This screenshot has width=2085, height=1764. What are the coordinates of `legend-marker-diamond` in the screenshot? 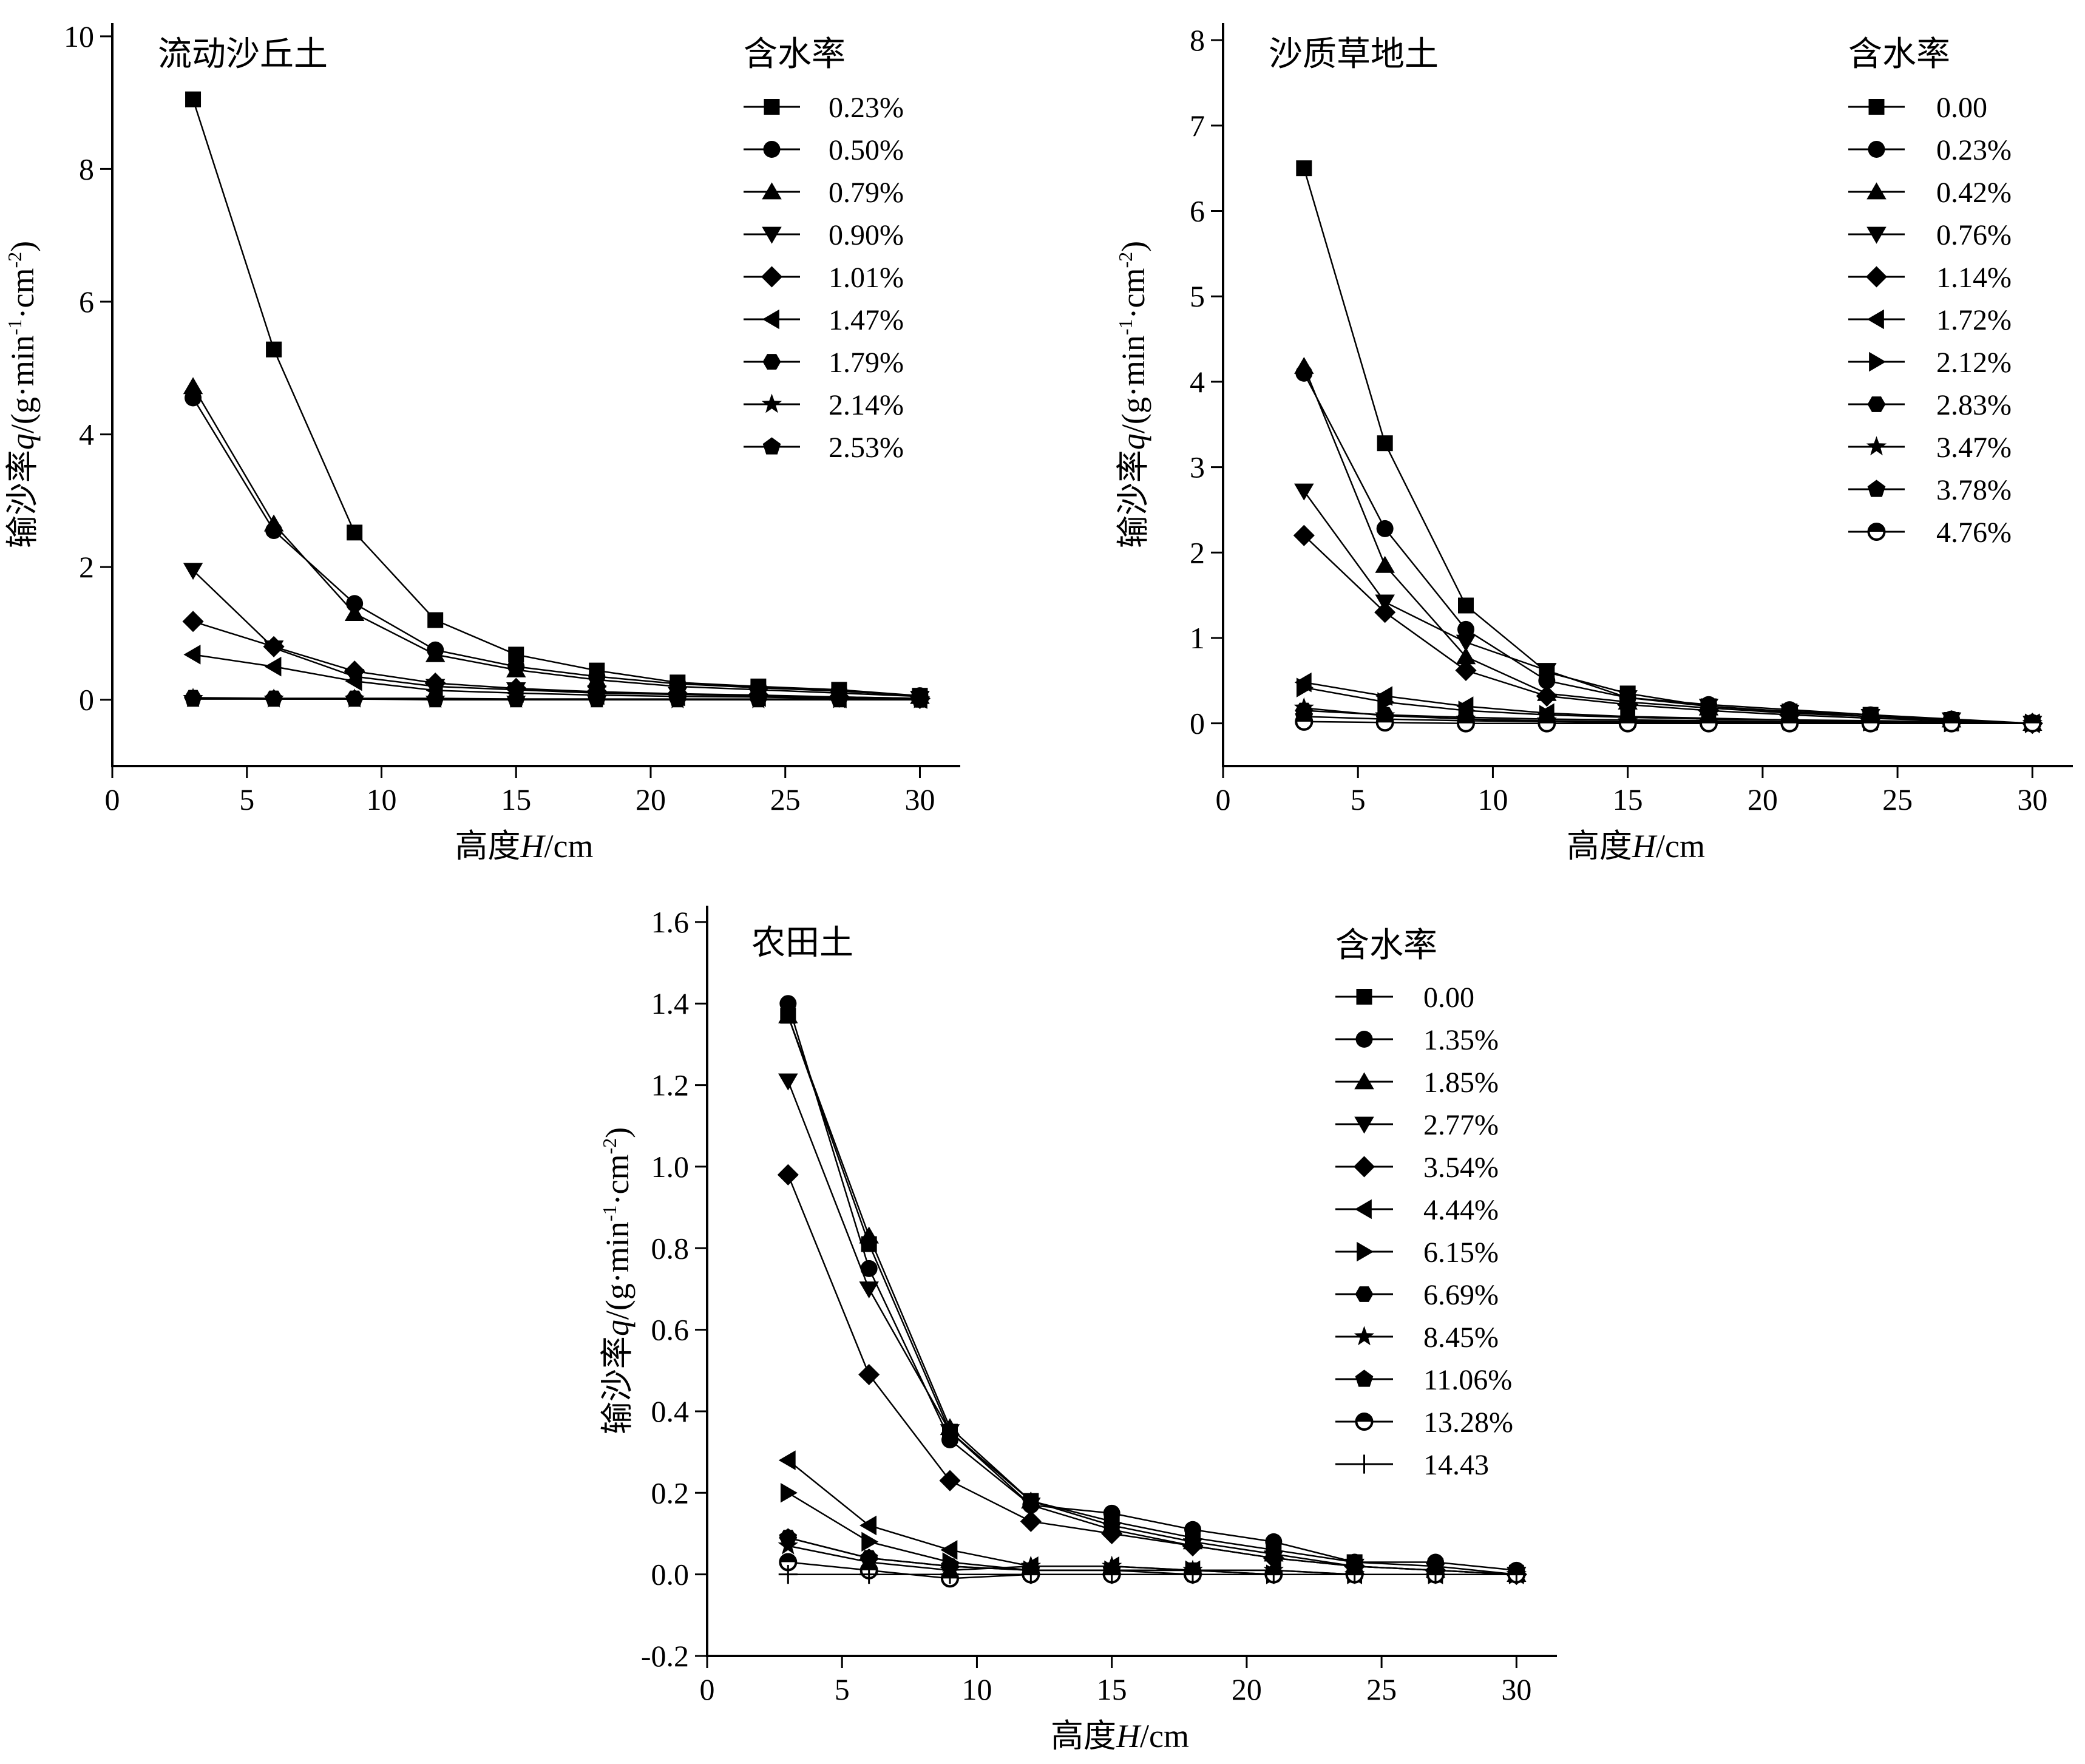 It's located at (772, 277).